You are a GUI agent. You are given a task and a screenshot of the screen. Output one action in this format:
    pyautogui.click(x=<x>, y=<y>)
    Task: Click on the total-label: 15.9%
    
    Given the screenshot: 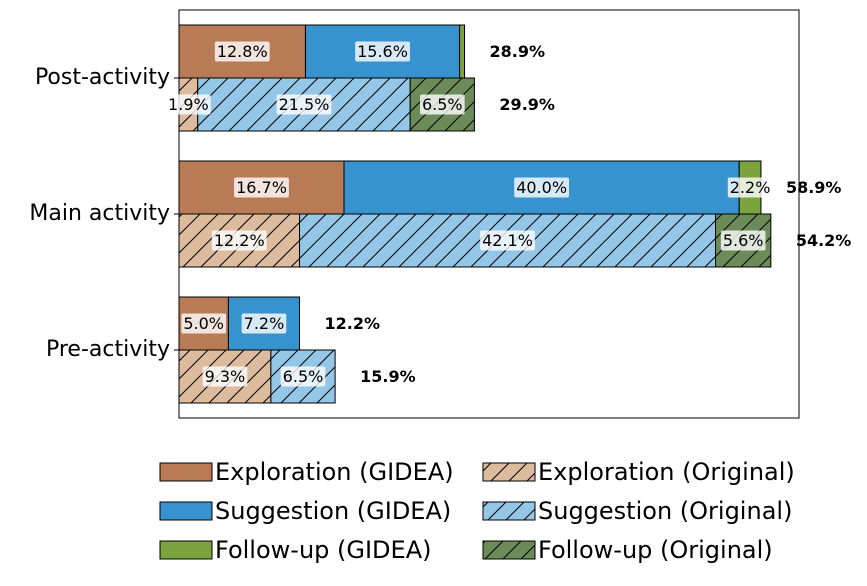 What is the action you would take?
    pyautogui.click(x=388, y=376)
    